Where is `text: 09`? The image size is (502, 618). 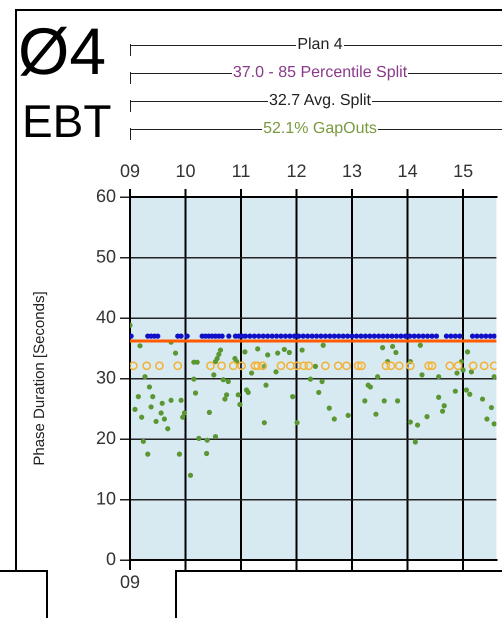
text: 09 is located at coordinates (130, 582).